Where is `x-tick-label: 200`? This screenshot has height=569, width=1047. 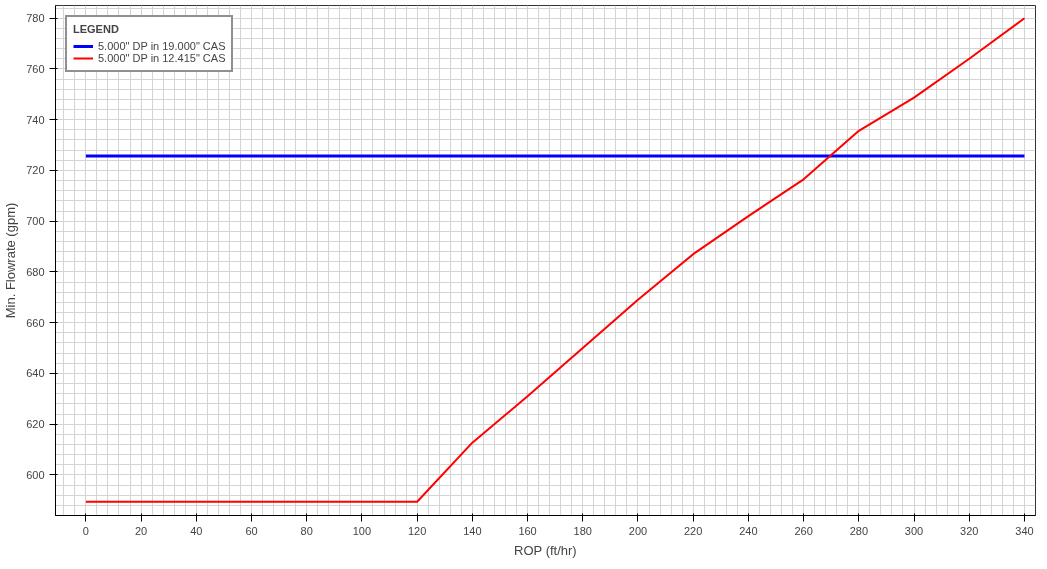
x-tick-label: 200 is located at coordinates (638, 530).